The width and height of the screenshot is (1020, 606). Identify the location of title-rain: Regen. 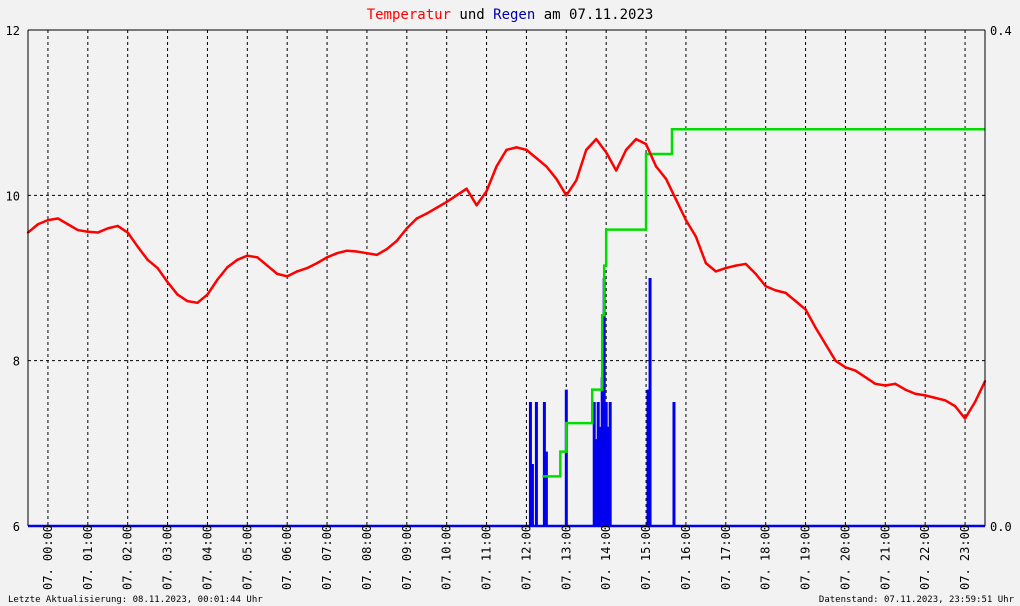
(514, 15).